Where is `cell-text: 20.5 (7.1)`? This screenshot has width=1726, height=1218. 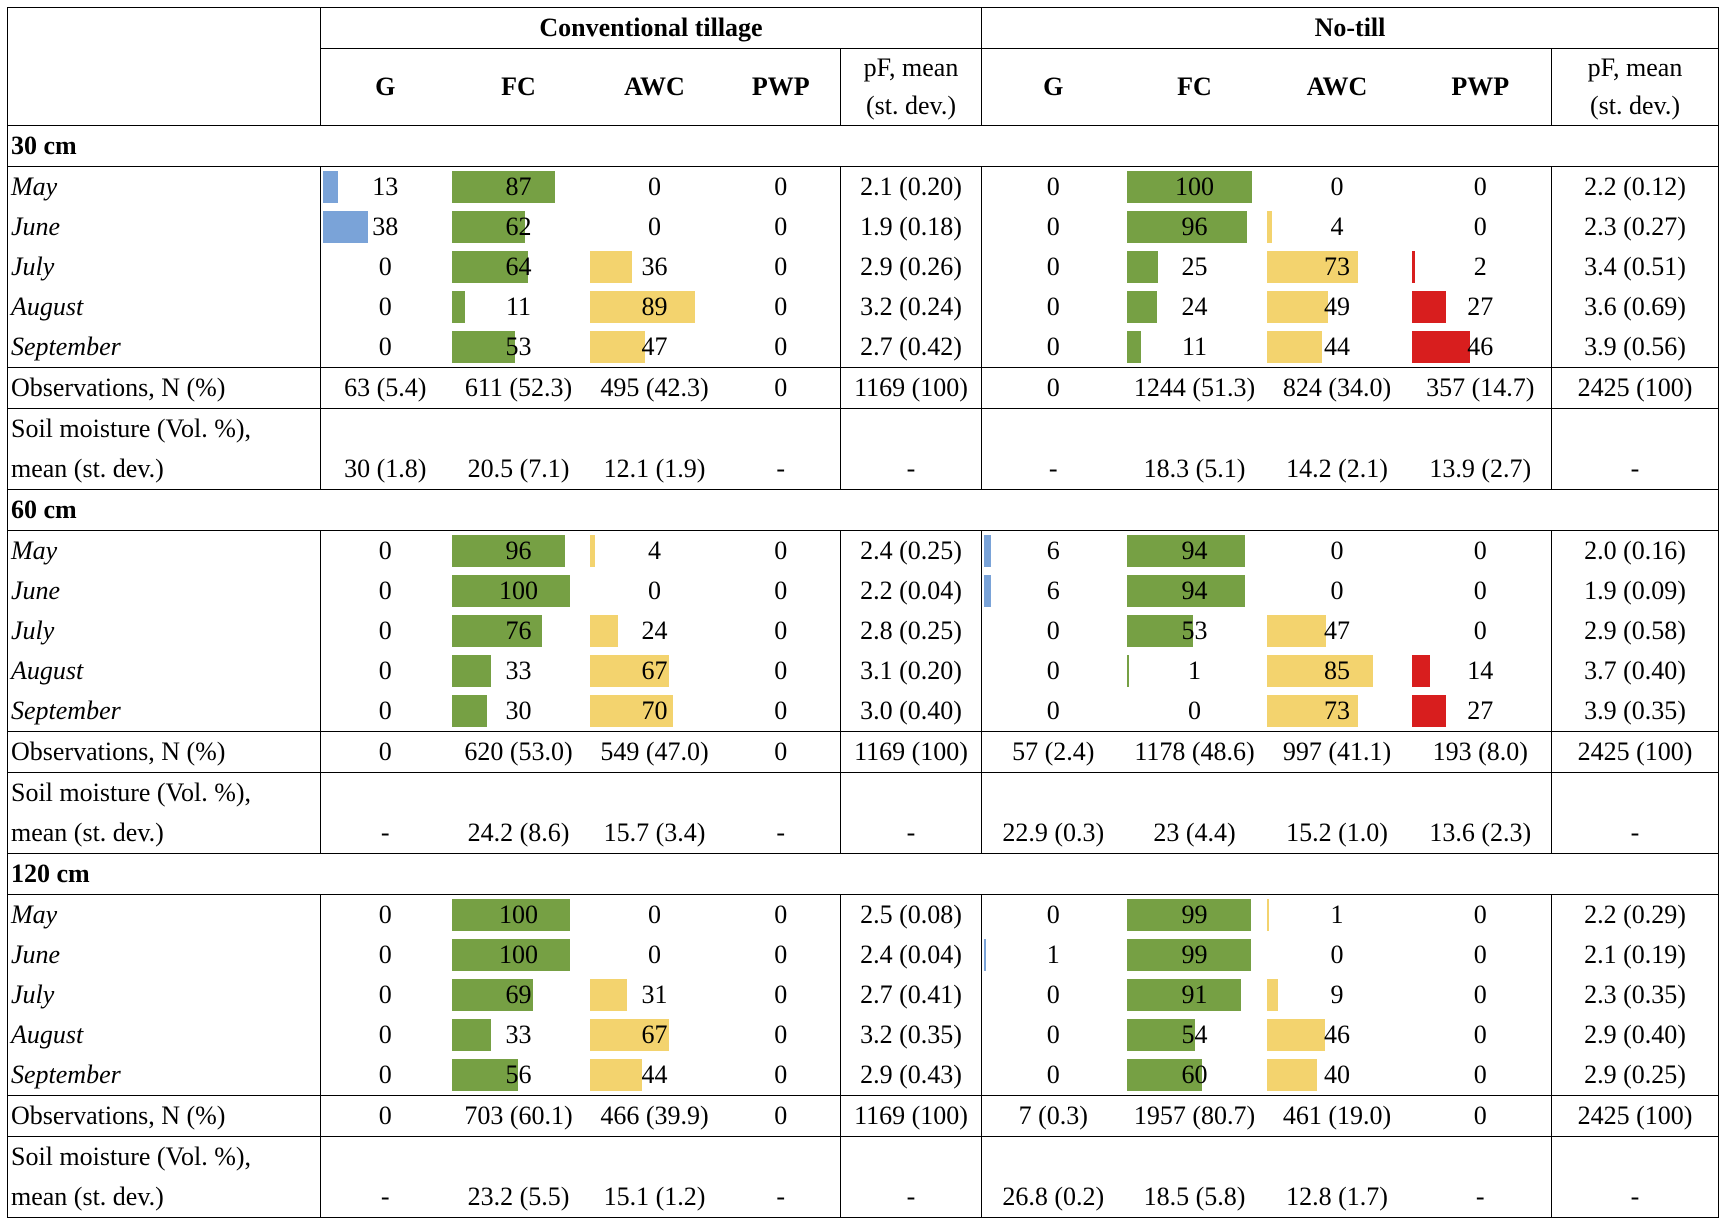
cell-text: 20.5 (7.1) is located at coordinates (518, 468).